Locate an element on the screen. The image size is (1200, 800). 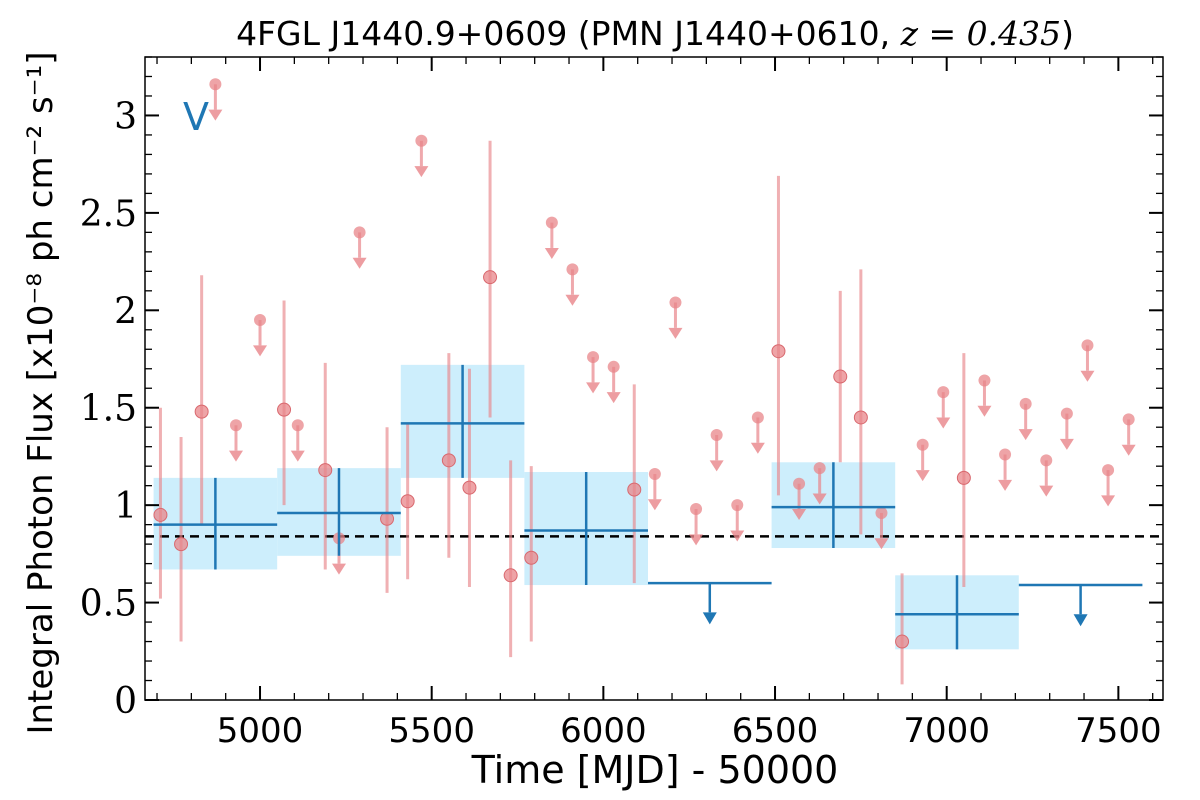
y-tick-label: 1 is located at coordinates (125, 506).